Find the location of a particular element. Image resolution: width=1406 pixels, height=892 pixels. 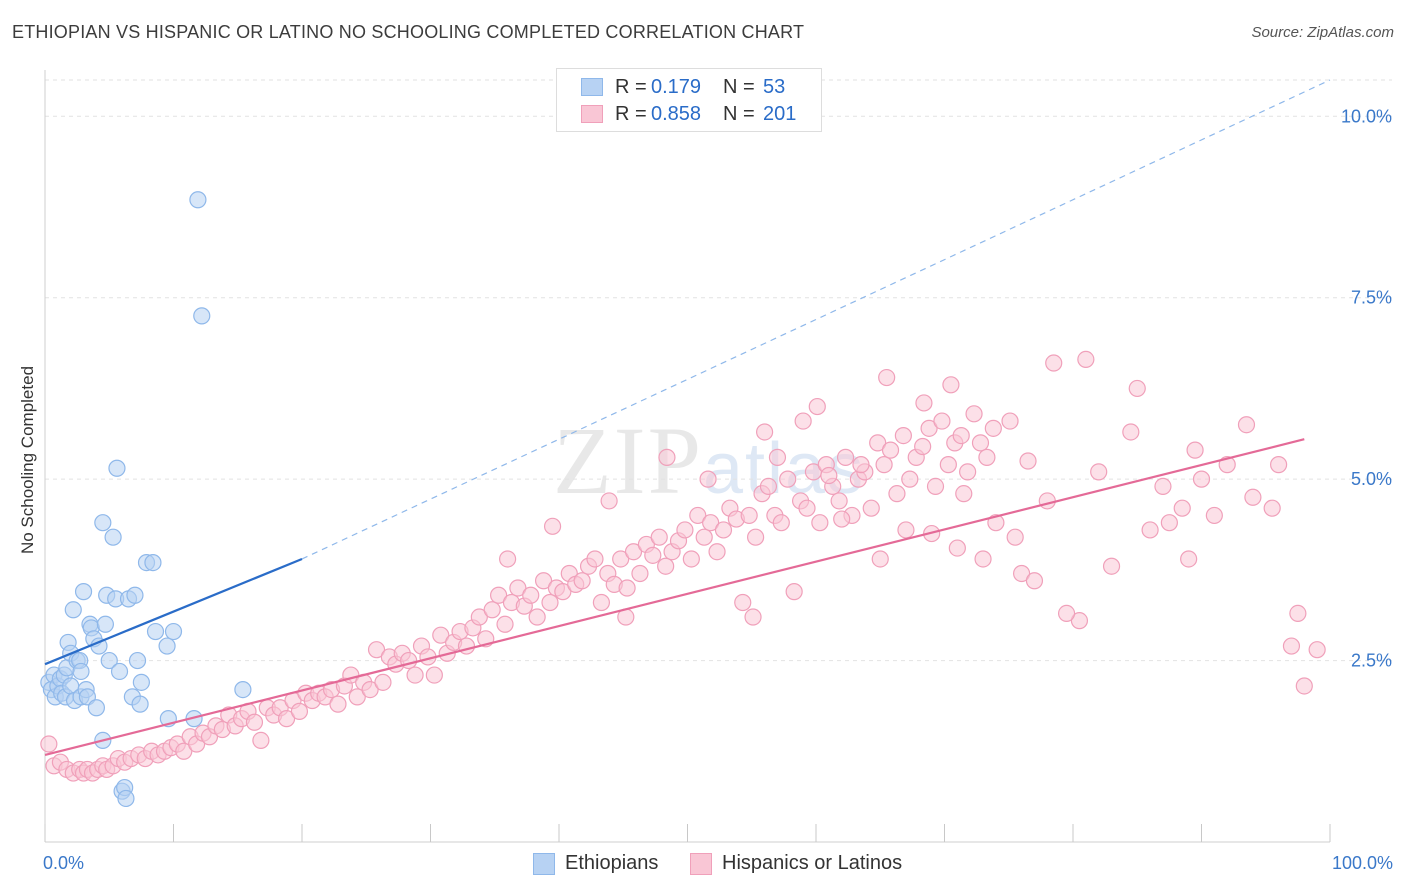

legend-n-value: 53 is located at coordinates (774, 86).